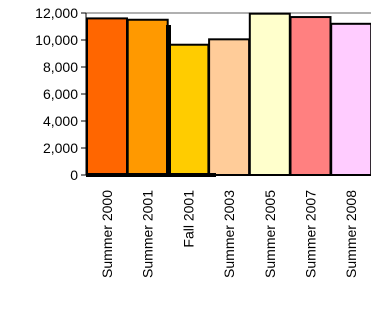 The width and height of the screenshot is (371, 320). I want to click on bar-shadow, so click(168, 100).